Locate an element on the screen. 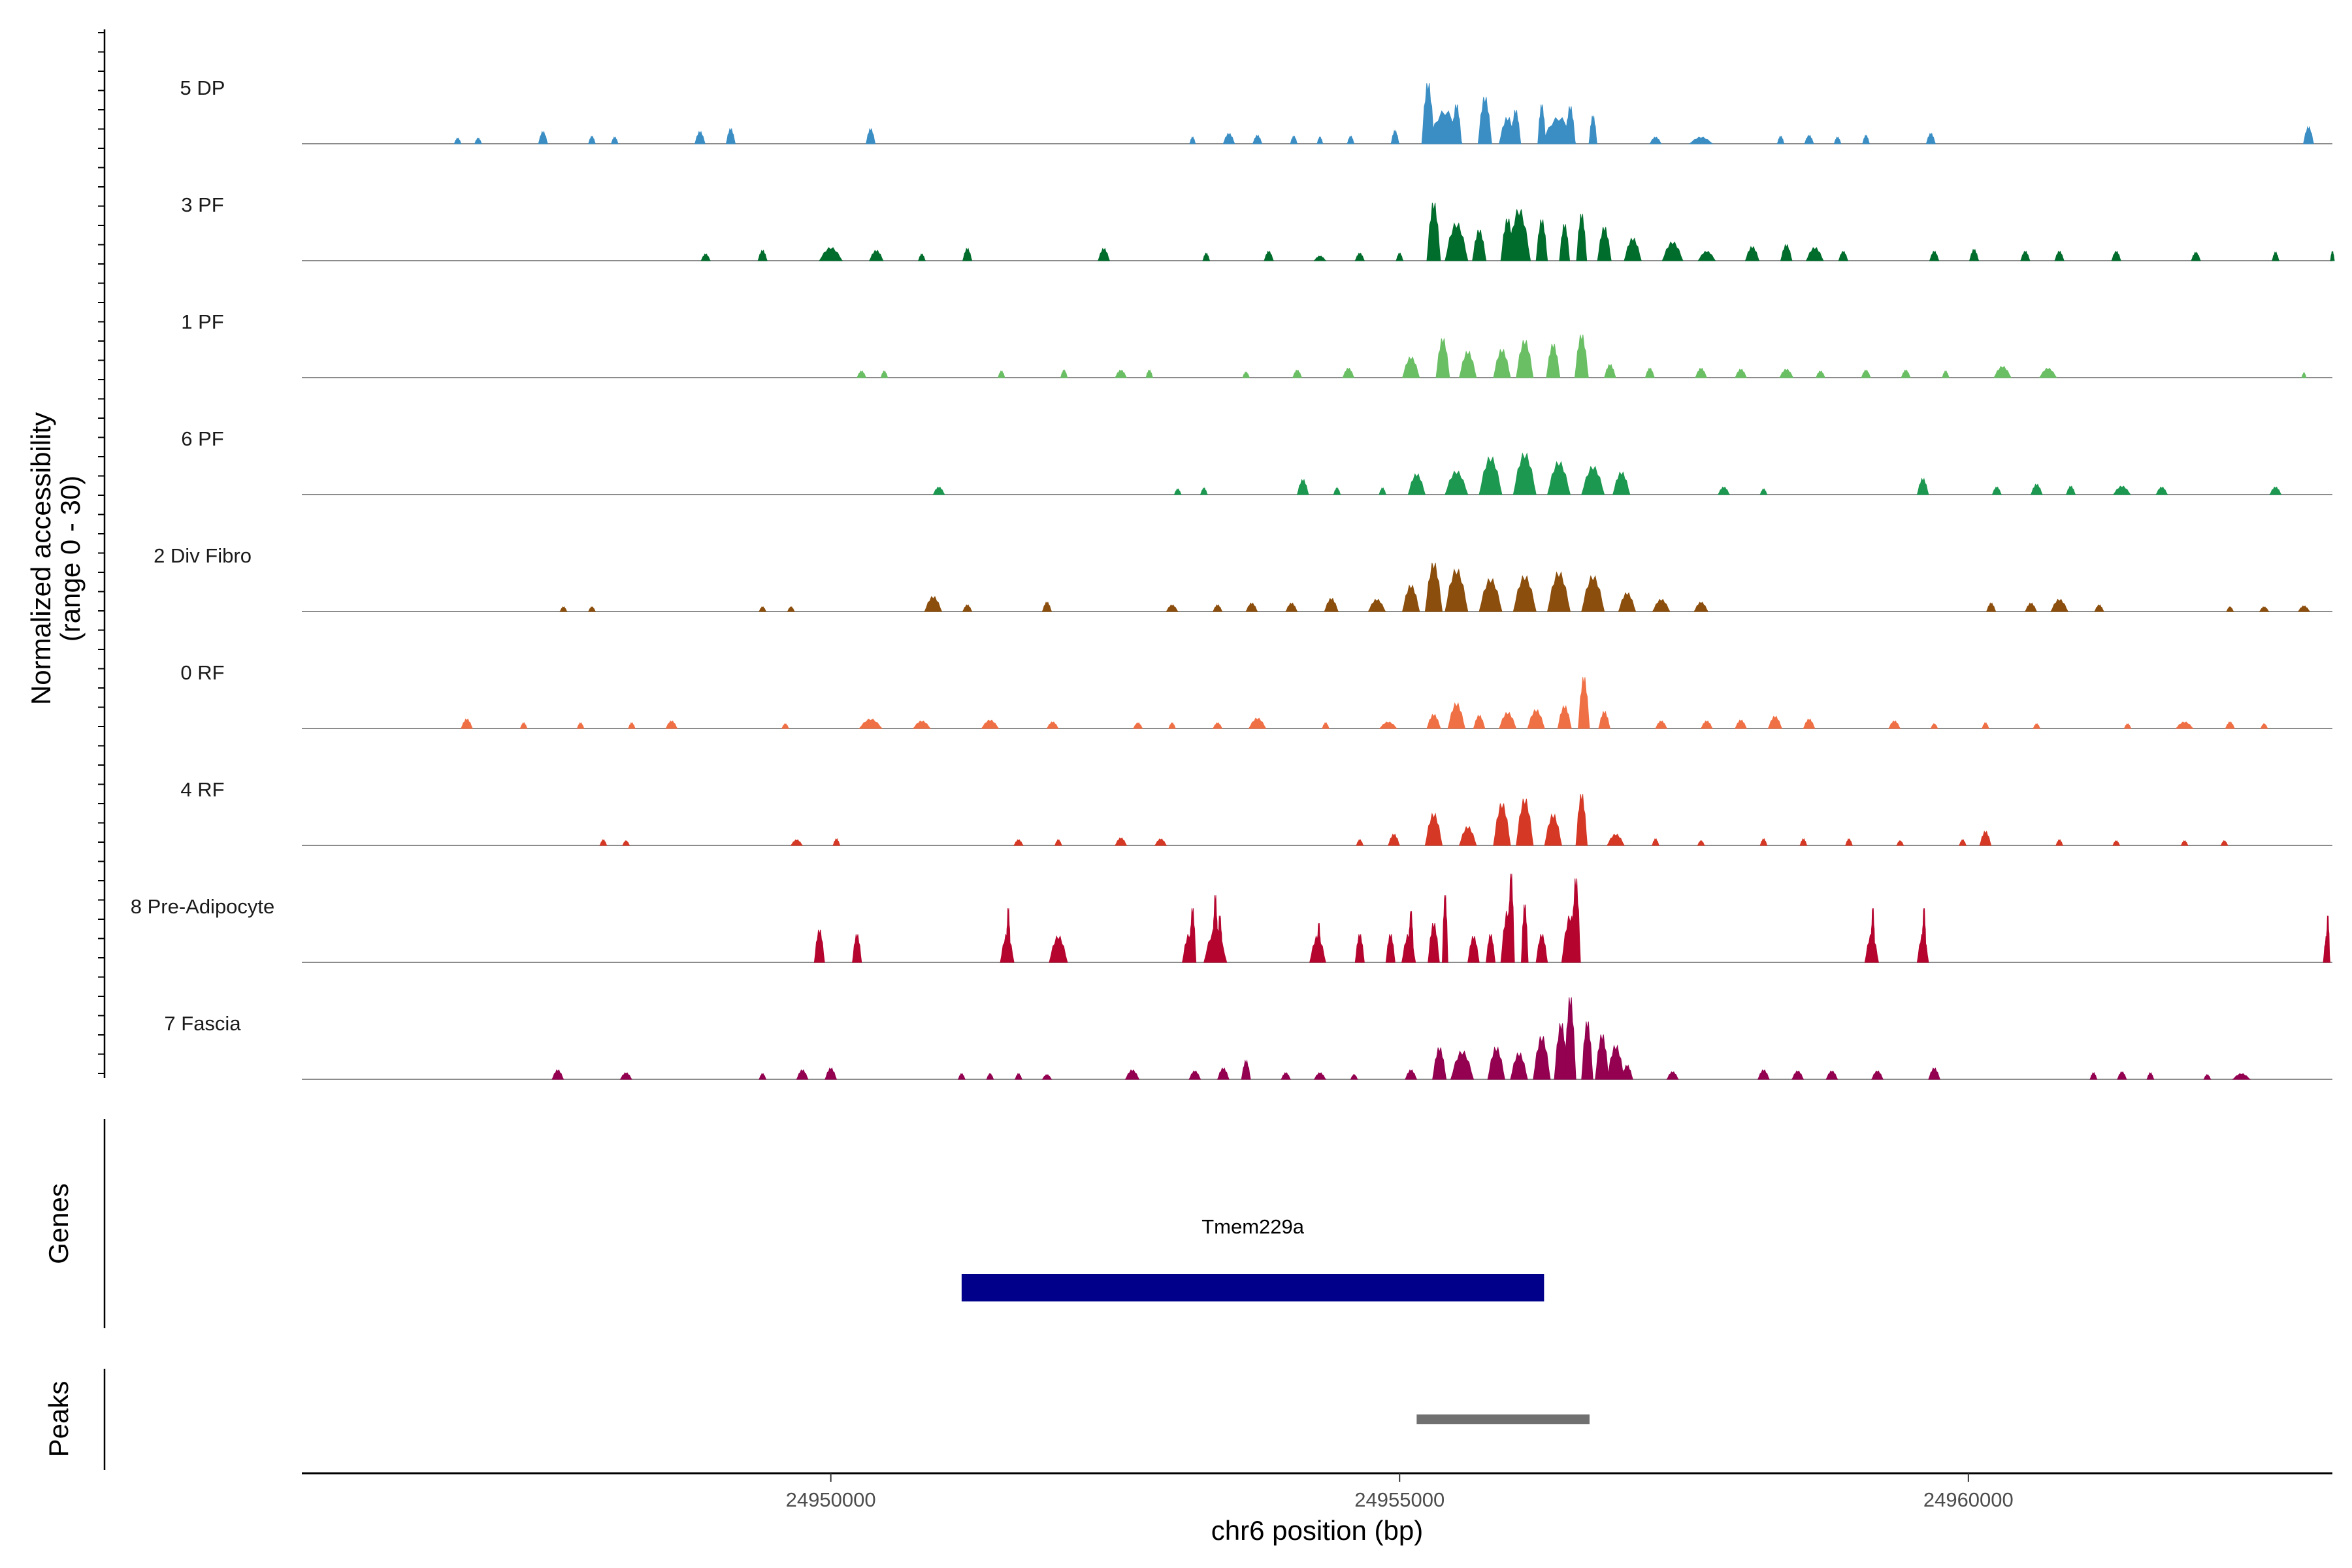 Image resolution: width=2352 pixels, height=1568 pixels. track-label: 4 RF is located at coordinates (202, 789).